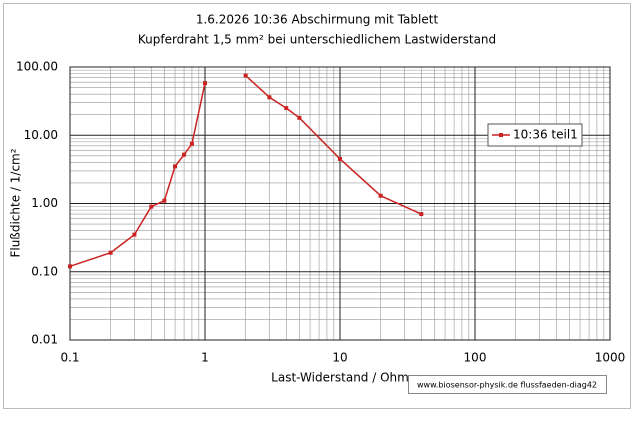 The height and width of the screenshot is (423, 635). I want to click on y-axis-label: Flußdichte / 1/cm², so click(16, 202).